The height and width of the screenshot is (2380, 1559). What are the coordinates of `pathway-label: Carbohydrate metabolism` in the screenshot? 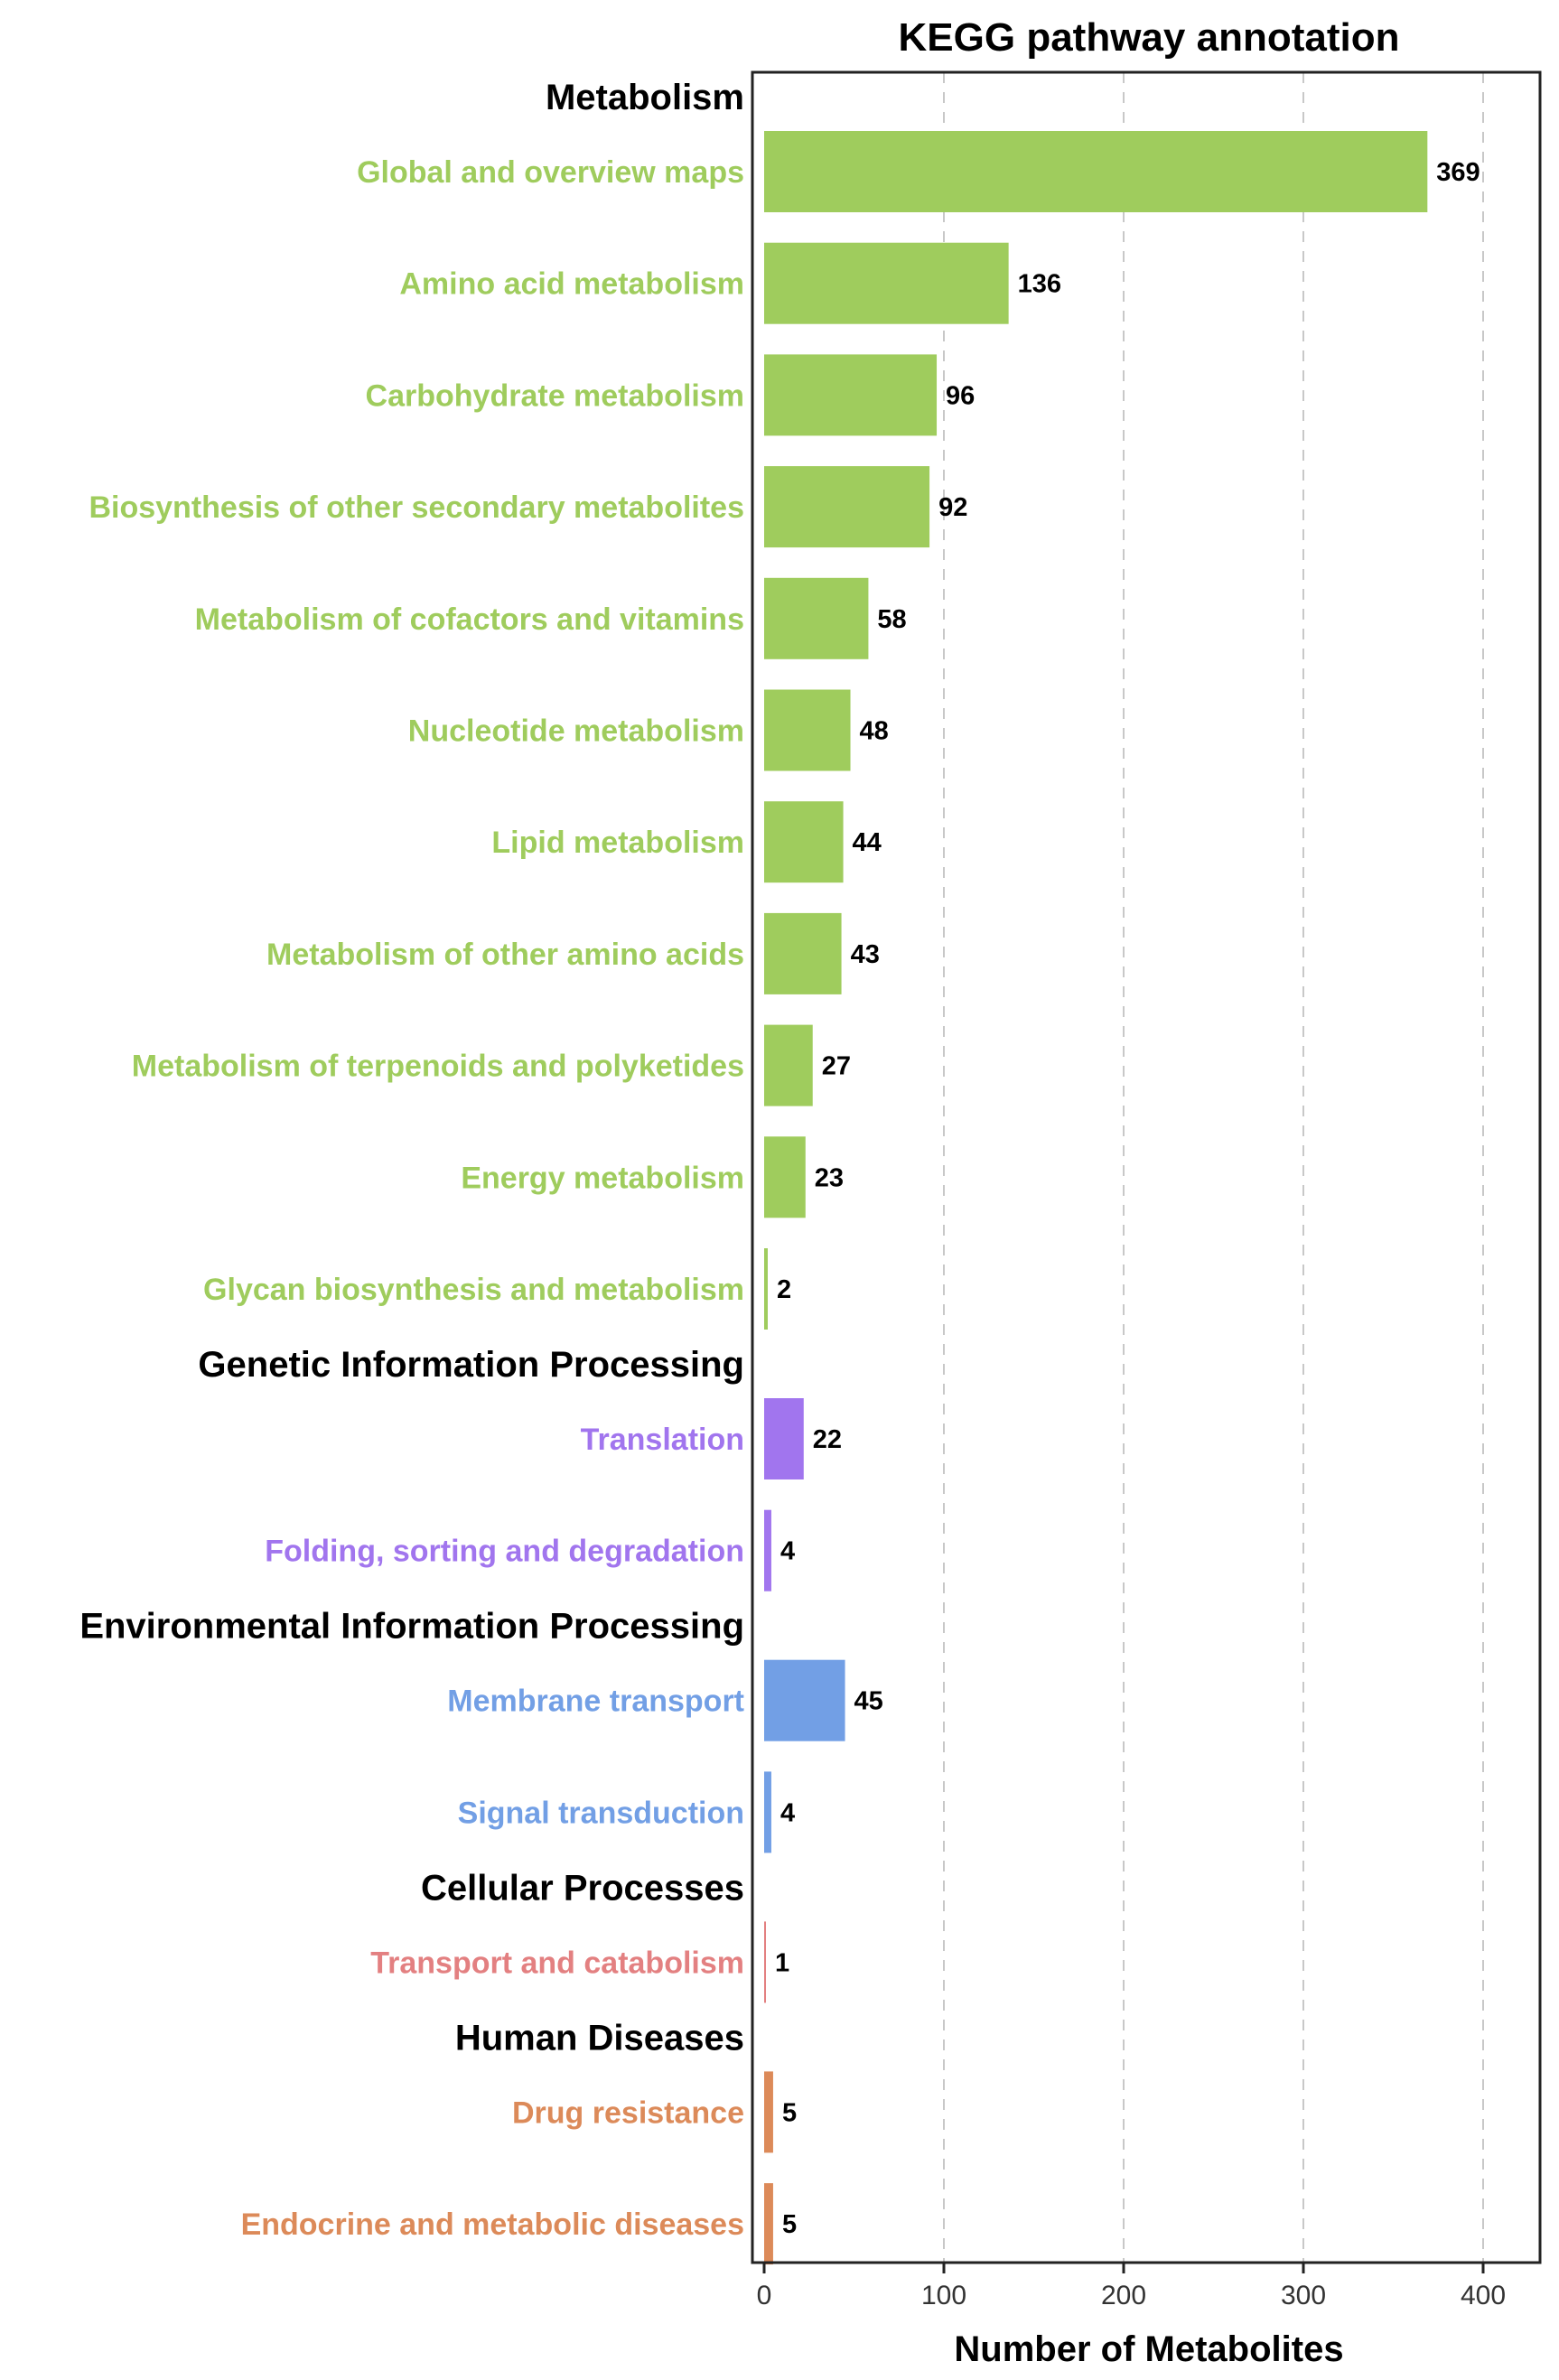 It's located at (555, 395).